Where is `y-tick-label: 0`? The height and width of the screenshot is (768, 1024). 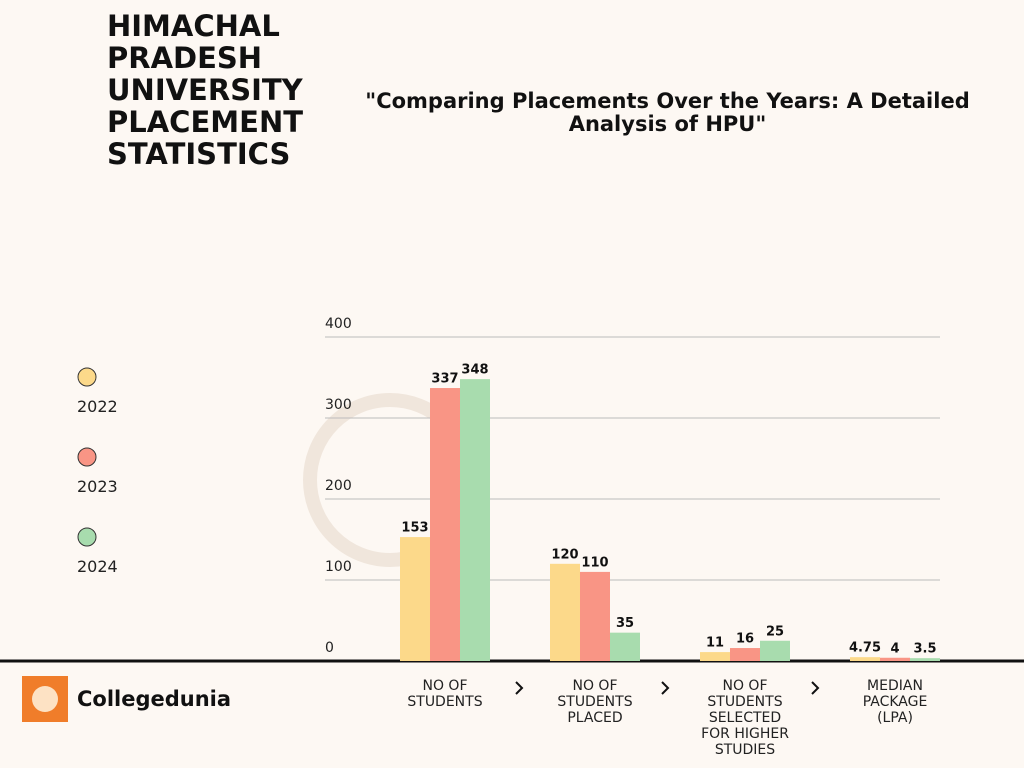
y-tick-label: 0 is located at coordinates (329, 648).